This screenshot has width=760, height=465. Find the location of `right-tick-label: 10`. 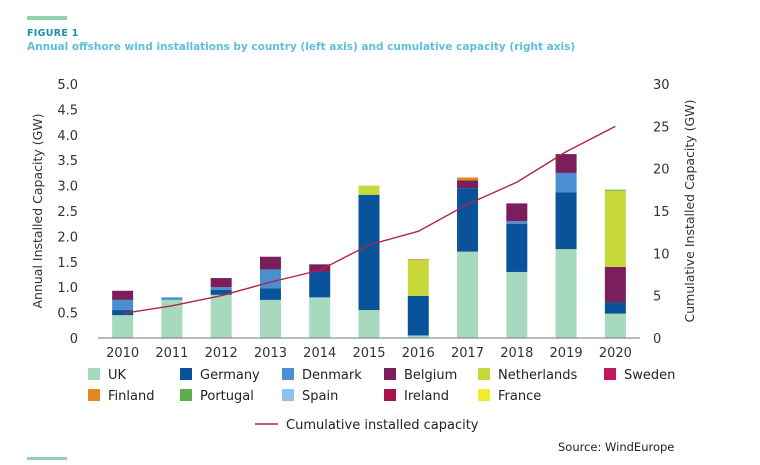

right-tick-label: 10 is located at coordinates (661, 254).